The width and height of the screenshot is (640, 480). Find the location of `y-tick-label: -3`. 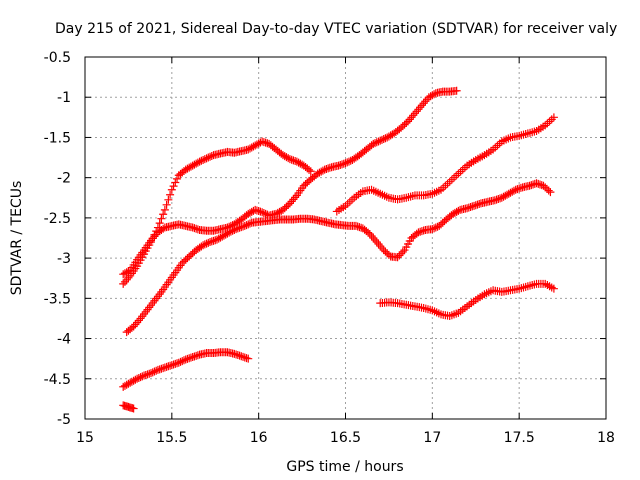

y-tick-label: -3 is located at coordinates (64, 259).